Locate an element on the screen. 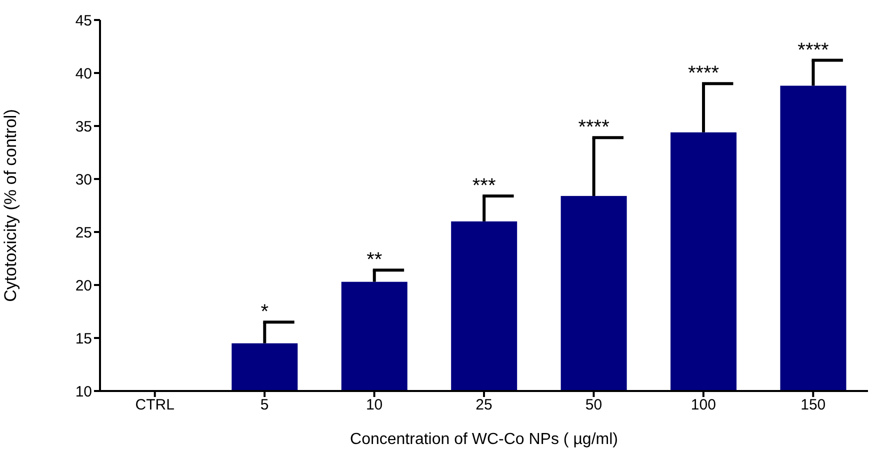  annotation: *** is located at coordinates (484, 185).